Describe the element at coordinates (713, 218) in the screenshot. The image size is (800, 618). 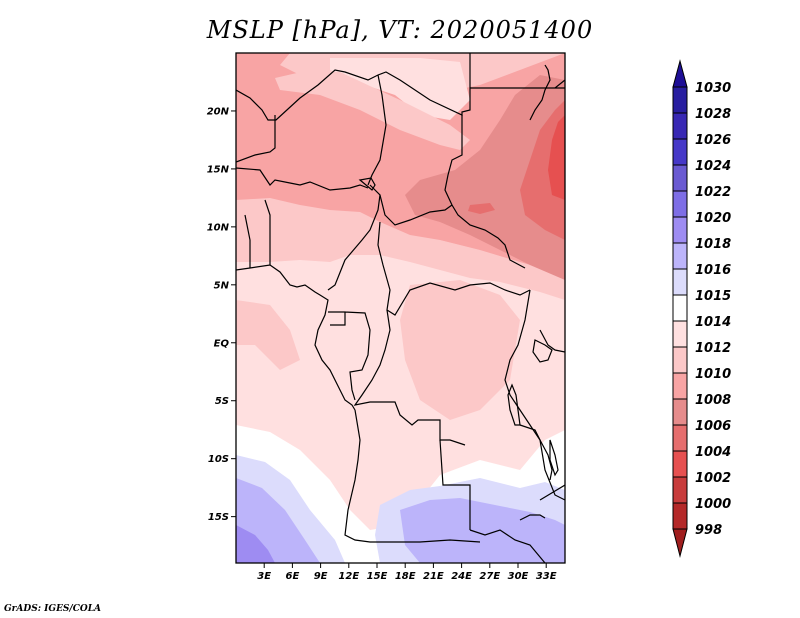
I see `colorbar-label: 1020` at that location.